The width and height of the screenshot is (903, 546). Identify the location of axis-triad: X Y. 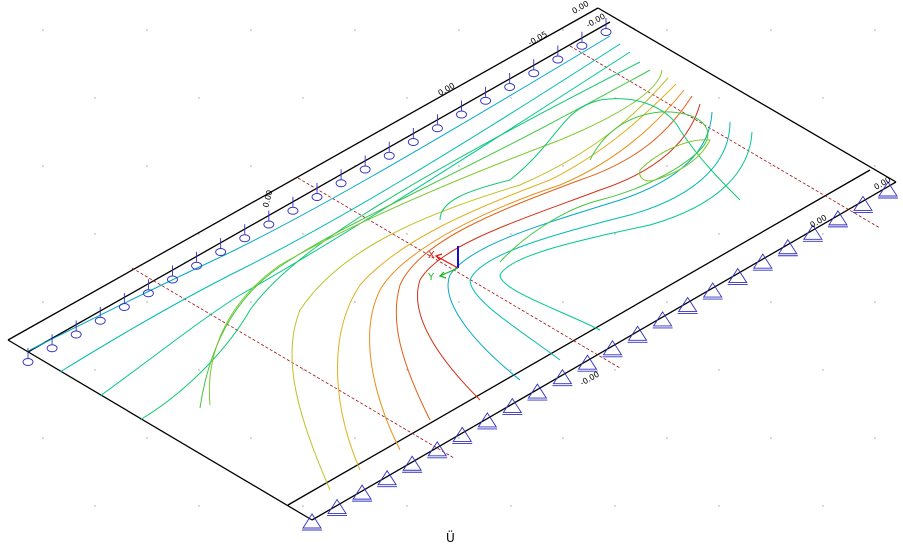
(443, 264).